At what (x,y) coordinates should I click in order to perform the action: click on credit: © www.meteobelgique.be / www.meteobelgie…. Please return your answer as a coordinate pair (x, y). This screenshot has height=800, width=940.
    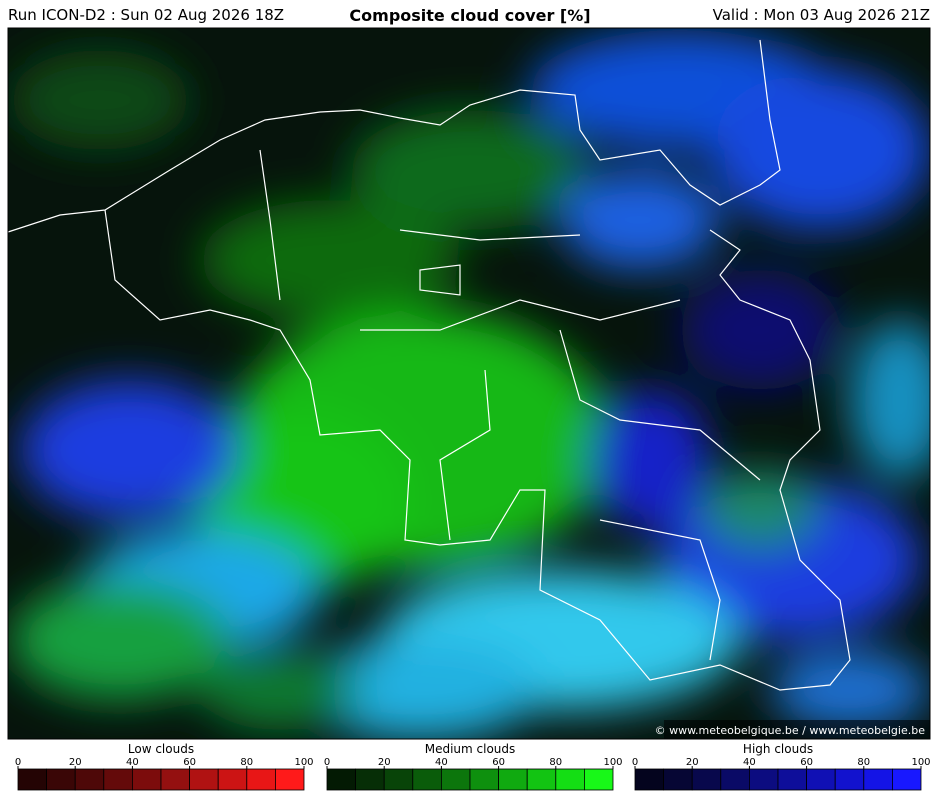
    Looking at the image, I should click on (790, 730).